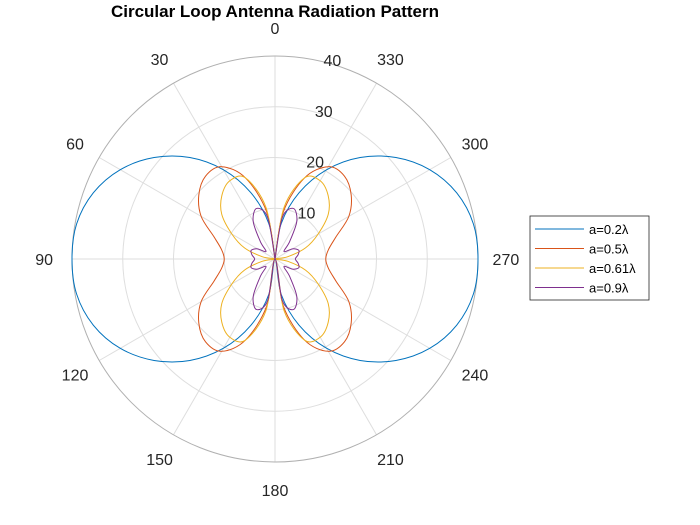 Image resolution: width=700 pixels, height=525 pixels. What do you see at coordinates (333, 61) in the screenshot?
I see `r-tick-label: 40` at bounding box center [333, 61].